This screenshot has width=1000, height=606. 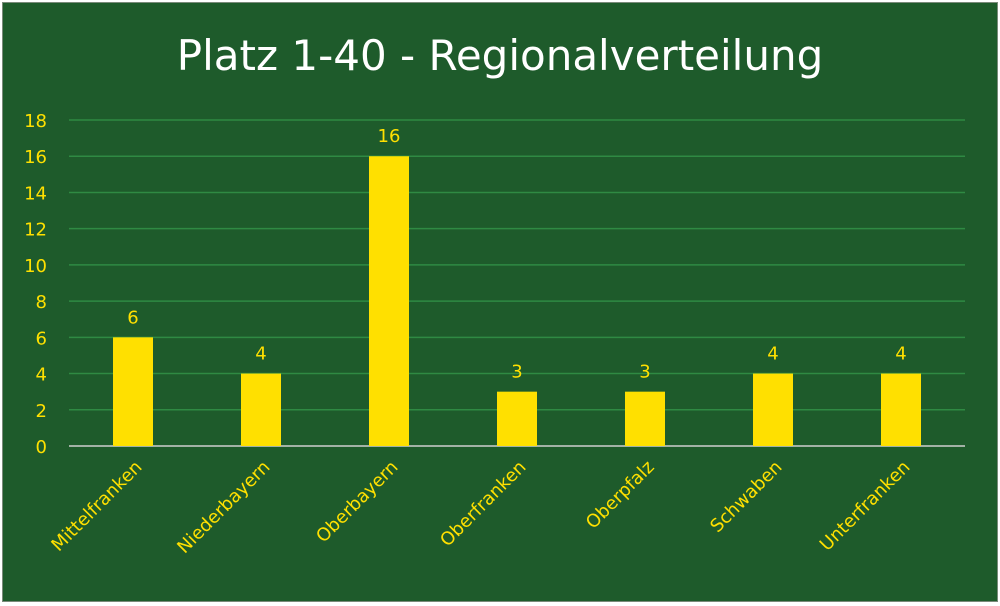 What do you see at coordinates (35, 157) in the screenshot?
I see `y-tick-label: 16` at bounding box center [35, 157].